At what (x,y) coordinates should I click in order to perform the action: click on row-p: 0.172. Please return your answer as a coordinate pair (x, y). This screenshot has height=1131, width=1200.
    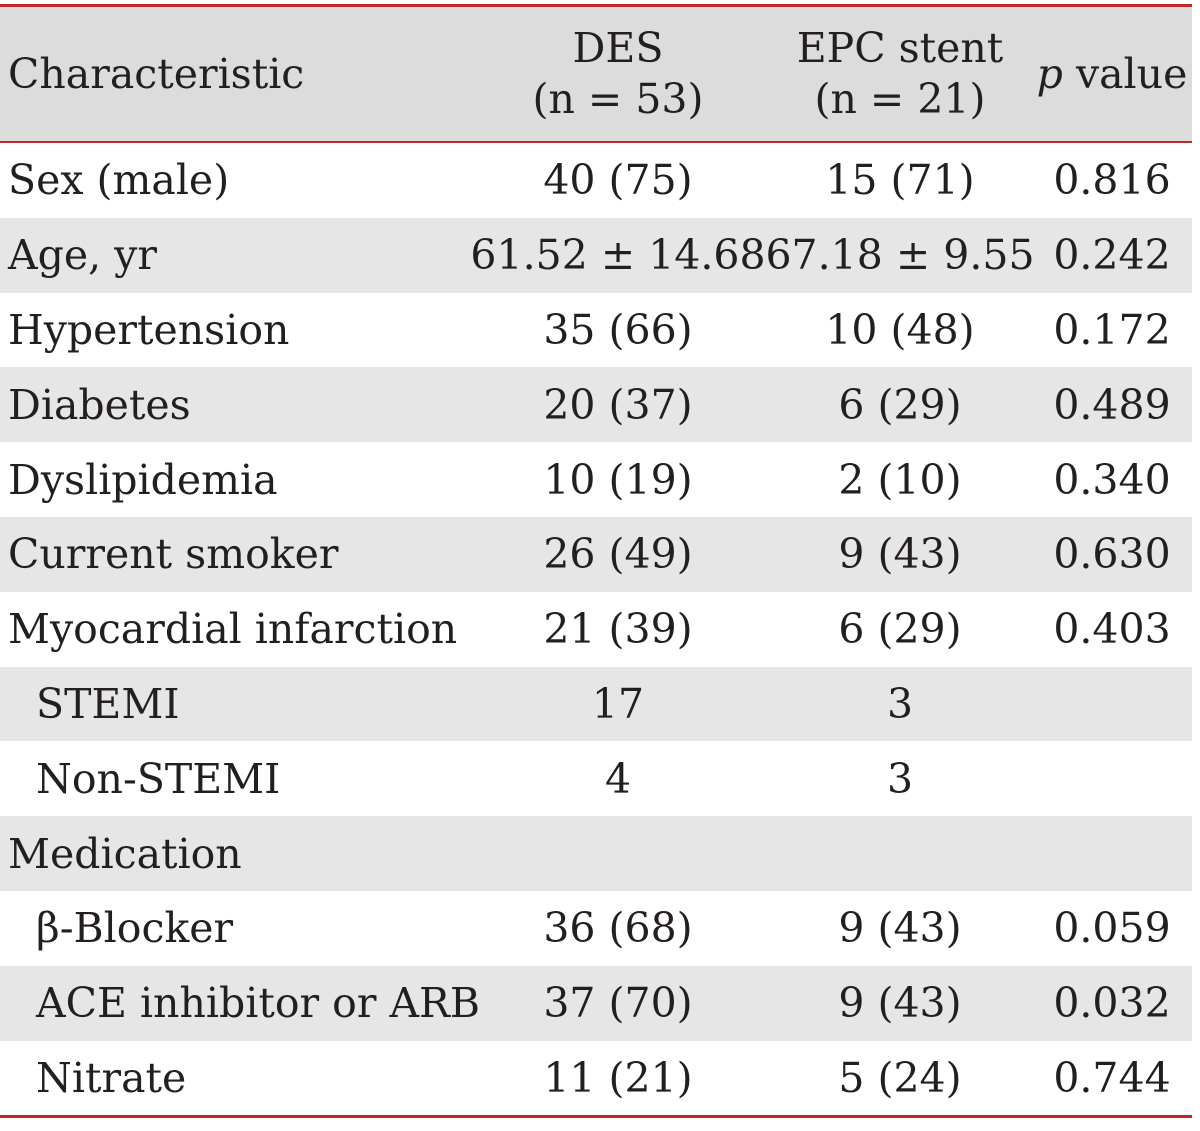
    Looking at the image, I should click on (1112, 329).